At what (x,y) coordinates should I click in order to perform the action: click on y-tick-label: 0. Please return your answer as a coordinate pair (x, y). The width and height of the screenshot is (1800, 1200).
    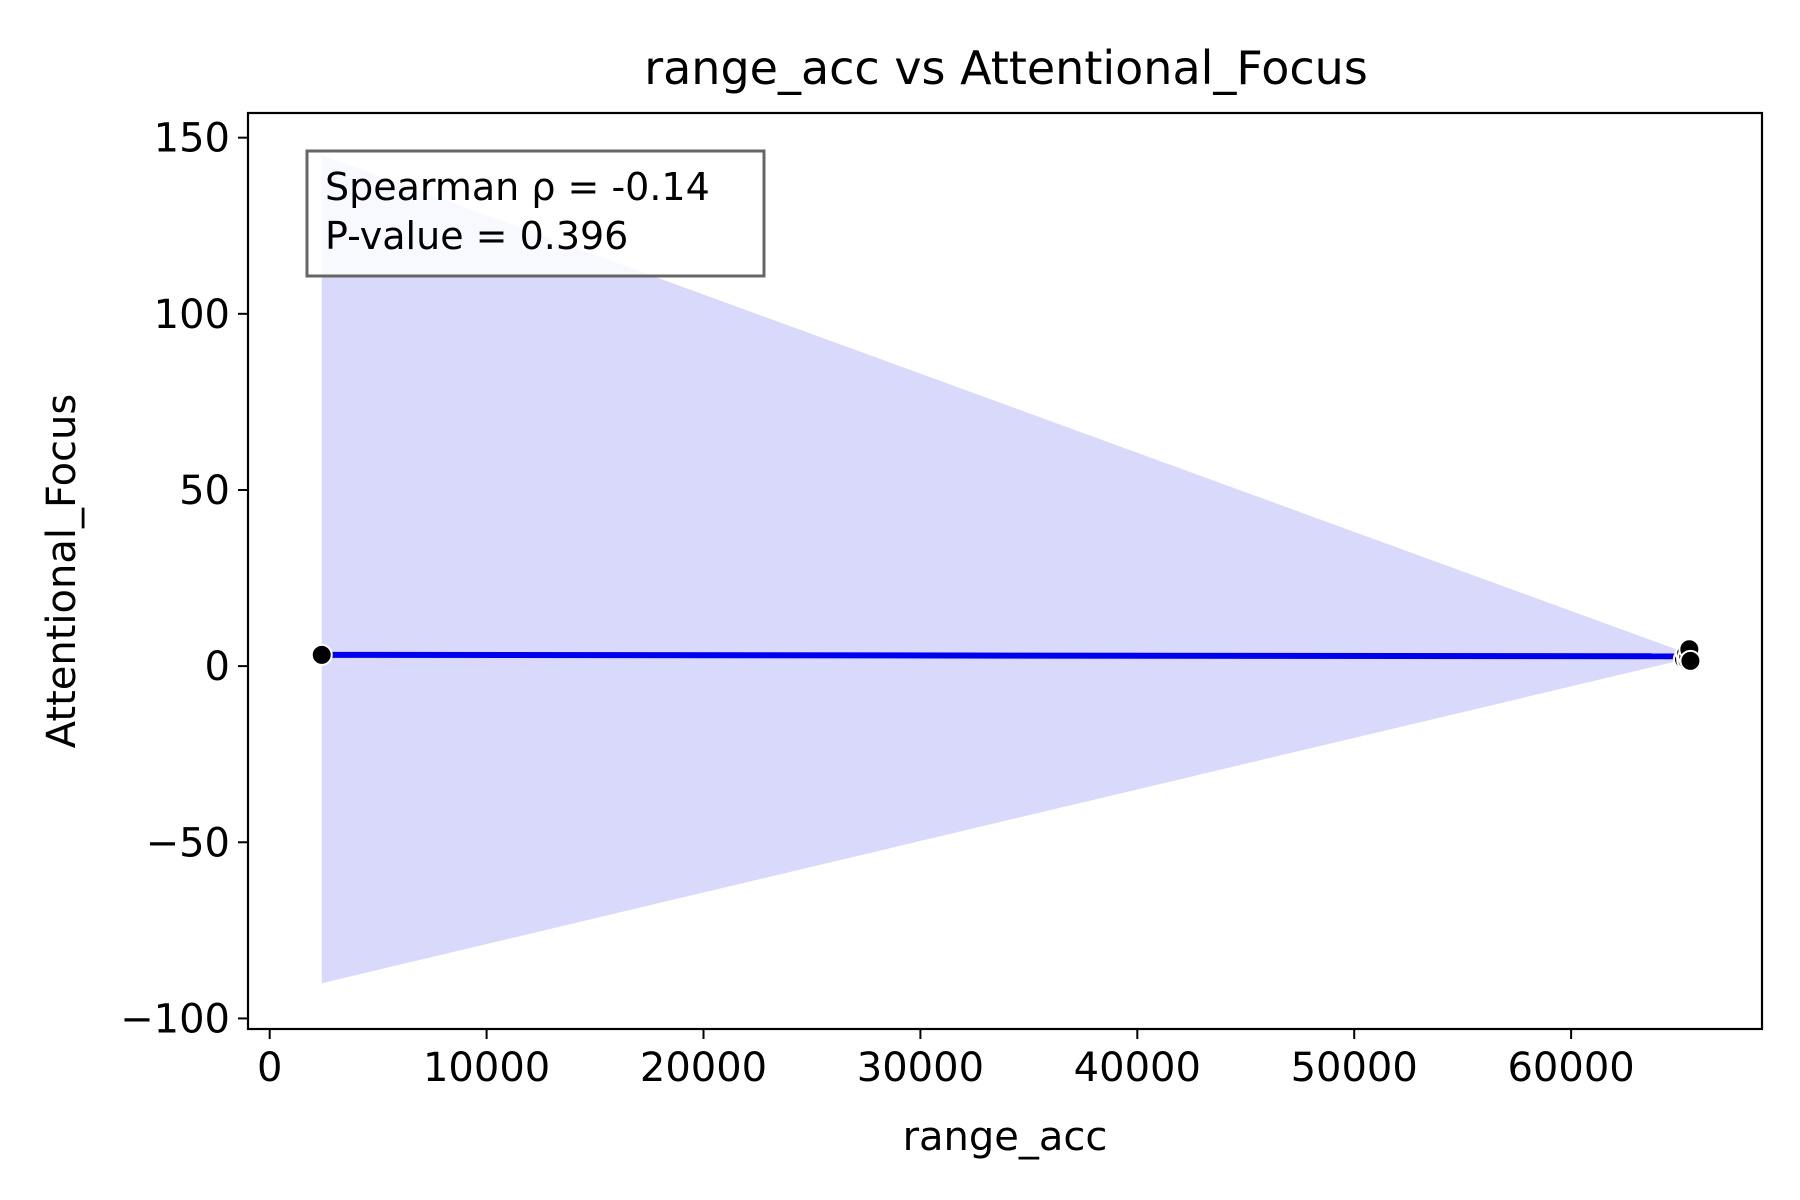
    Looking at the image, I should click on (217, 667).